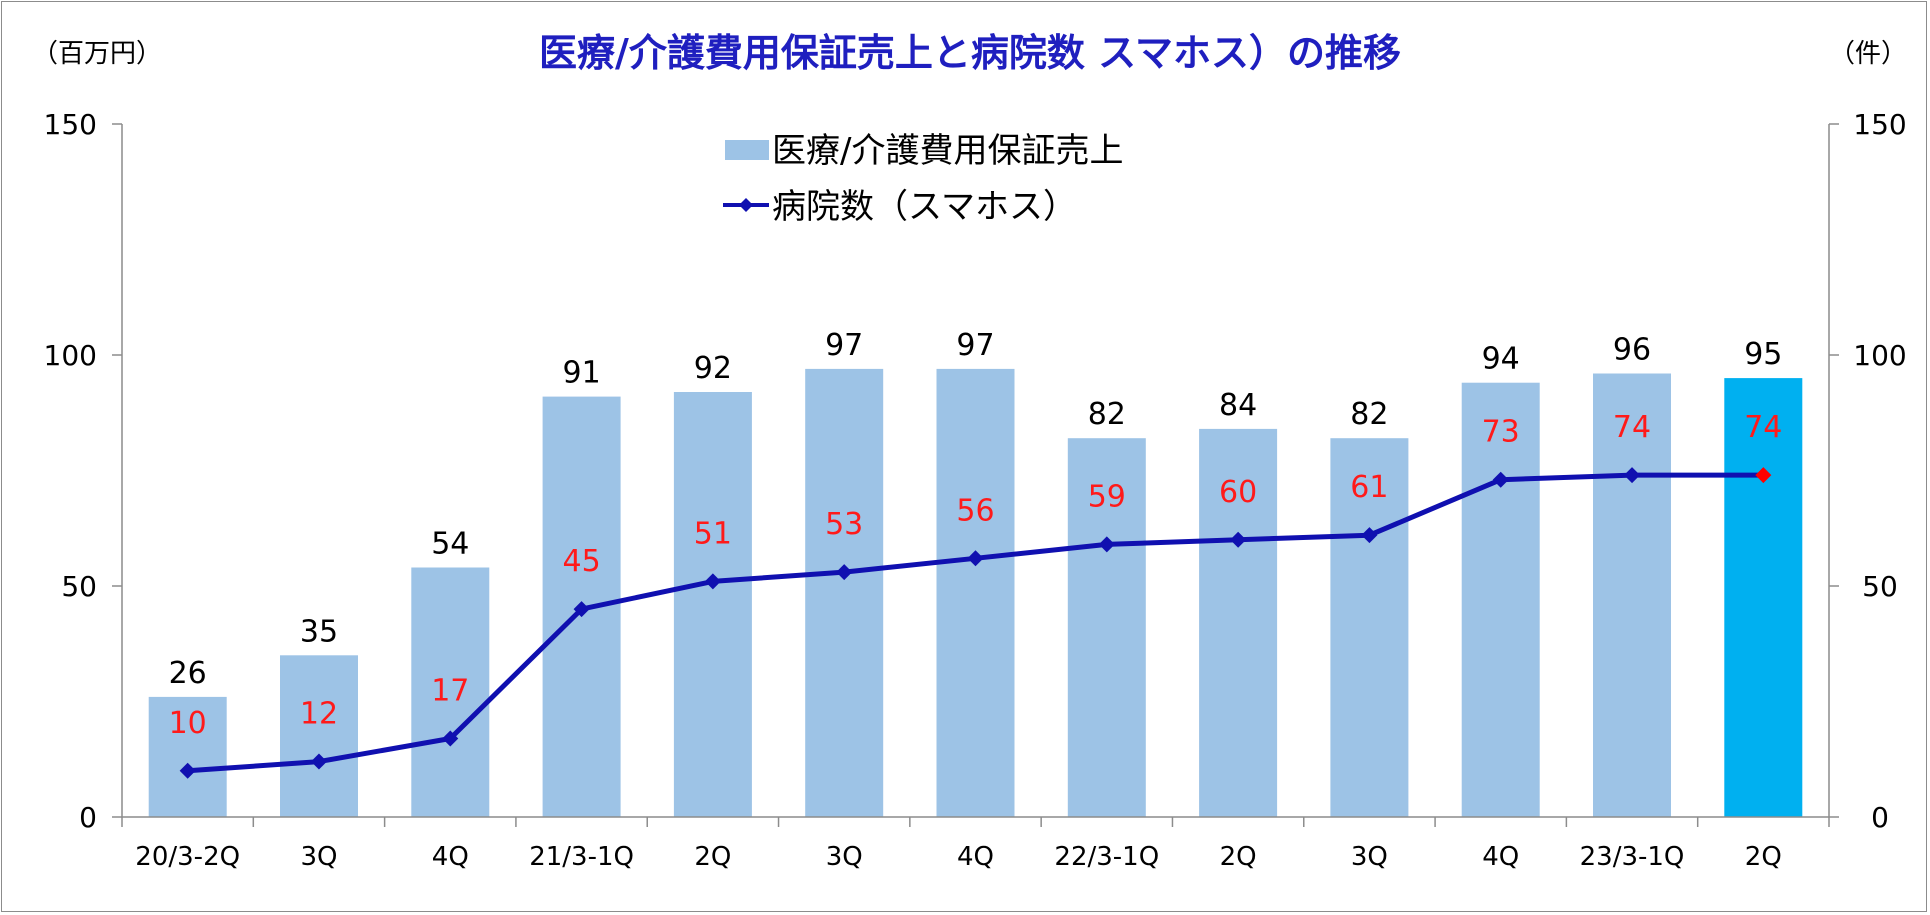 Image resolution: width=1930 pixels, height=915 pixels. Describe the element at coordinates (319, 631) in the screenshot. I see `bar-value-label: 35` at that location.